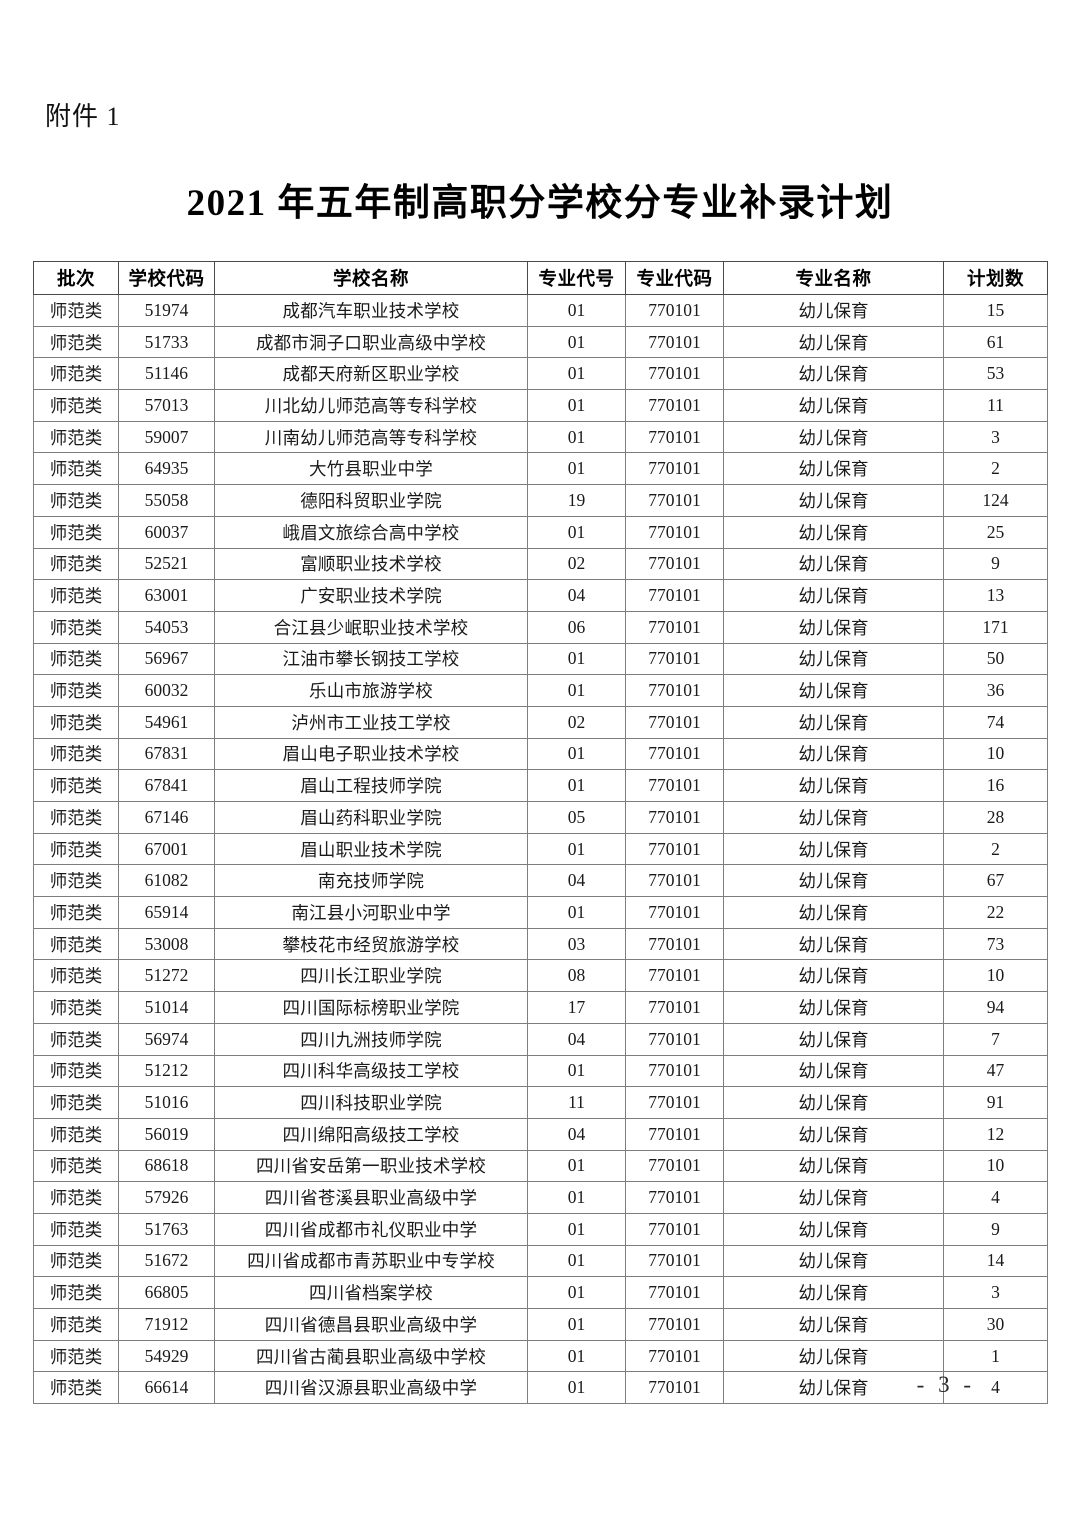  What do you see at coordinates (576, 1102) in the screenshot?
I see `cell-major-no: 11` at bounding box center [576, 1102].